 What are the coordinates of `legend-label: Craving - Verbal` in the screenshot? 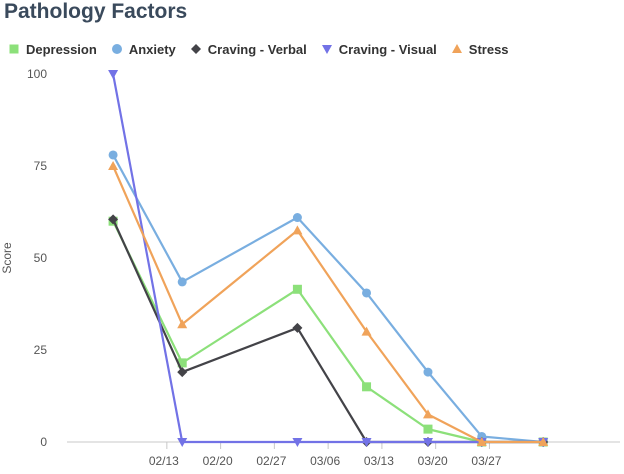 It's located at (257, 49).